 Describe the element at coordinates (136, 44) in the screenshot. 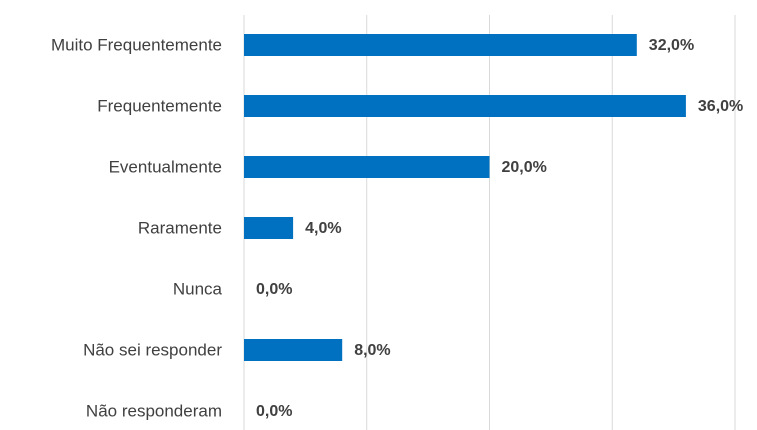

I see `category-label: Muito Frequentemente` at that location.